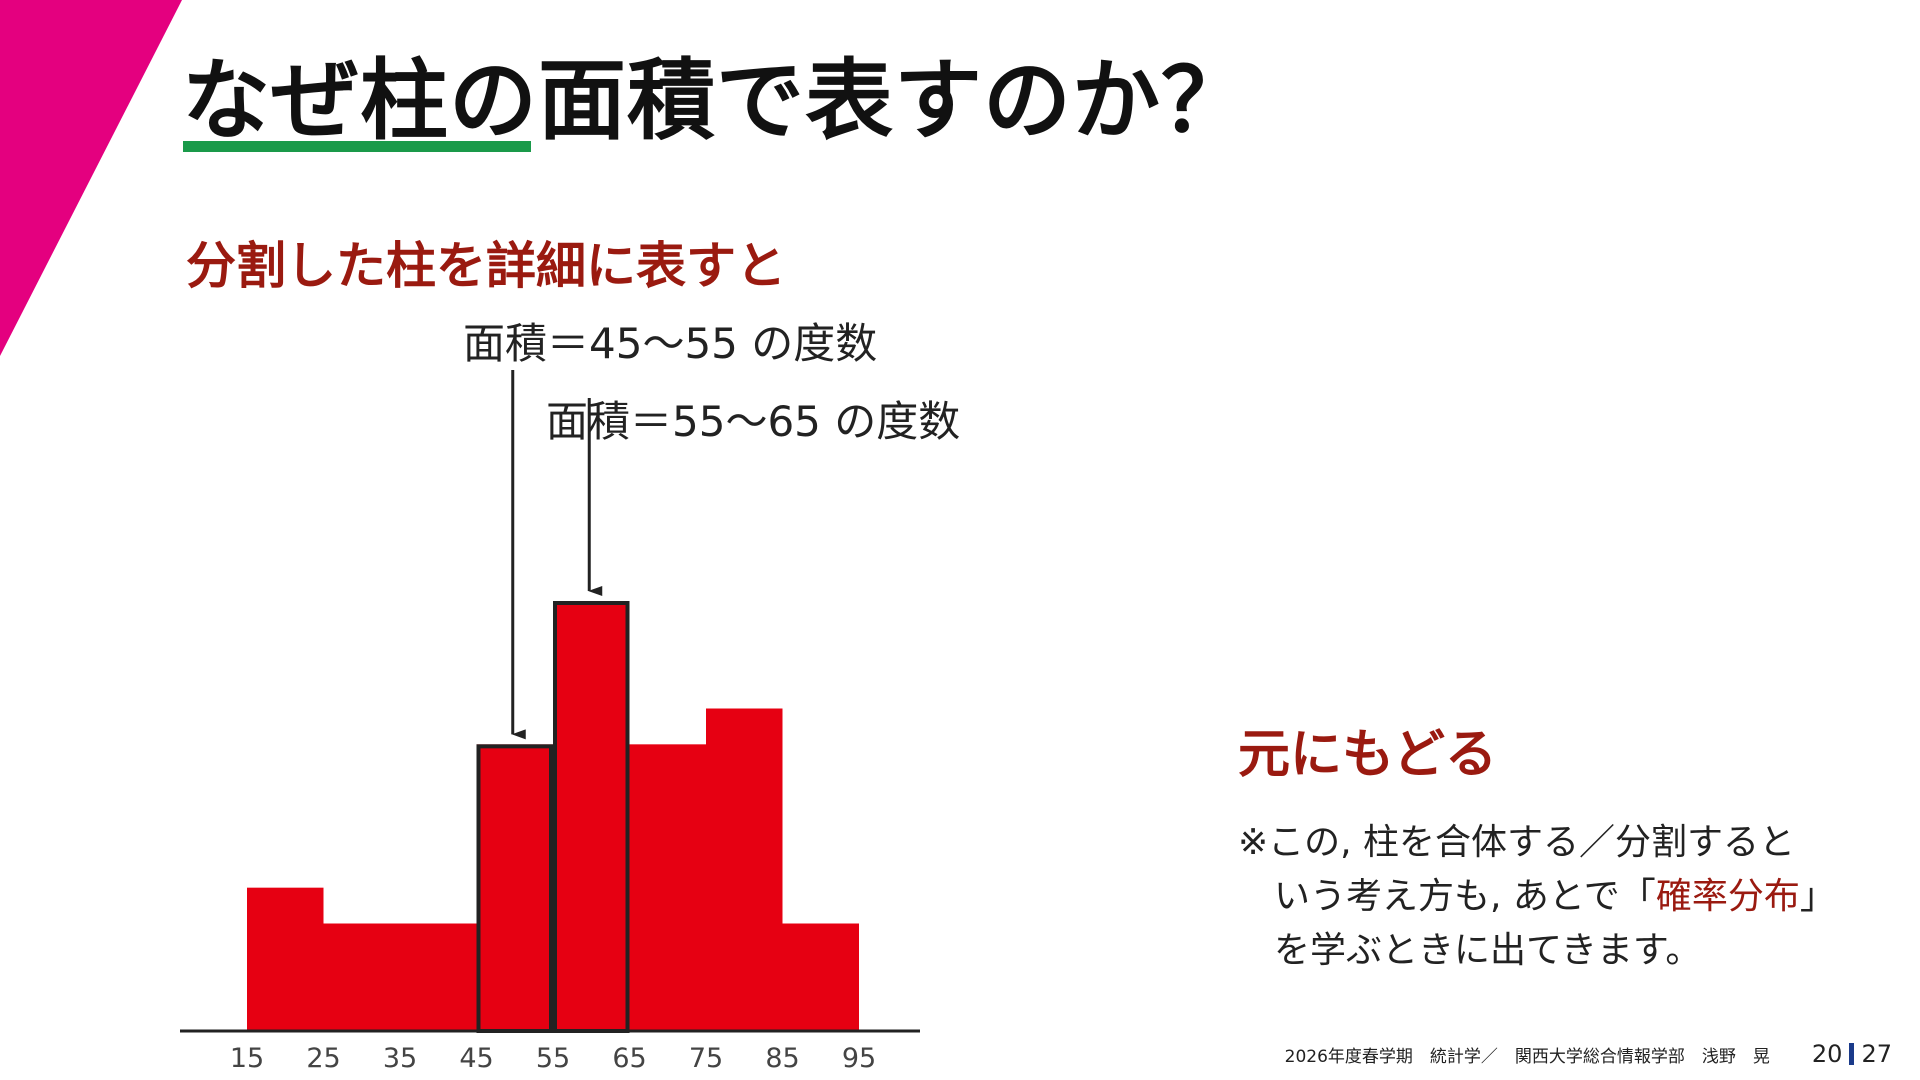  What do you see at coordinates (782, 1056) in the screenshot?
I see `x-tick-label-85: 85` at bounding box center [782, 1056].